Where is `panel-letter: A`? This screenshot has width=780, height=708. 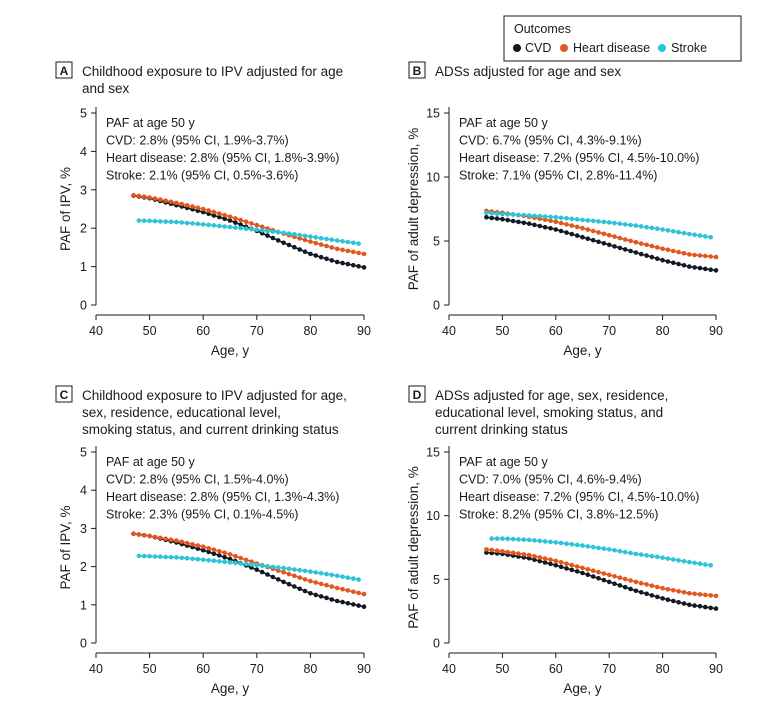
panel-letter: A is located at coordinates (64, 71).